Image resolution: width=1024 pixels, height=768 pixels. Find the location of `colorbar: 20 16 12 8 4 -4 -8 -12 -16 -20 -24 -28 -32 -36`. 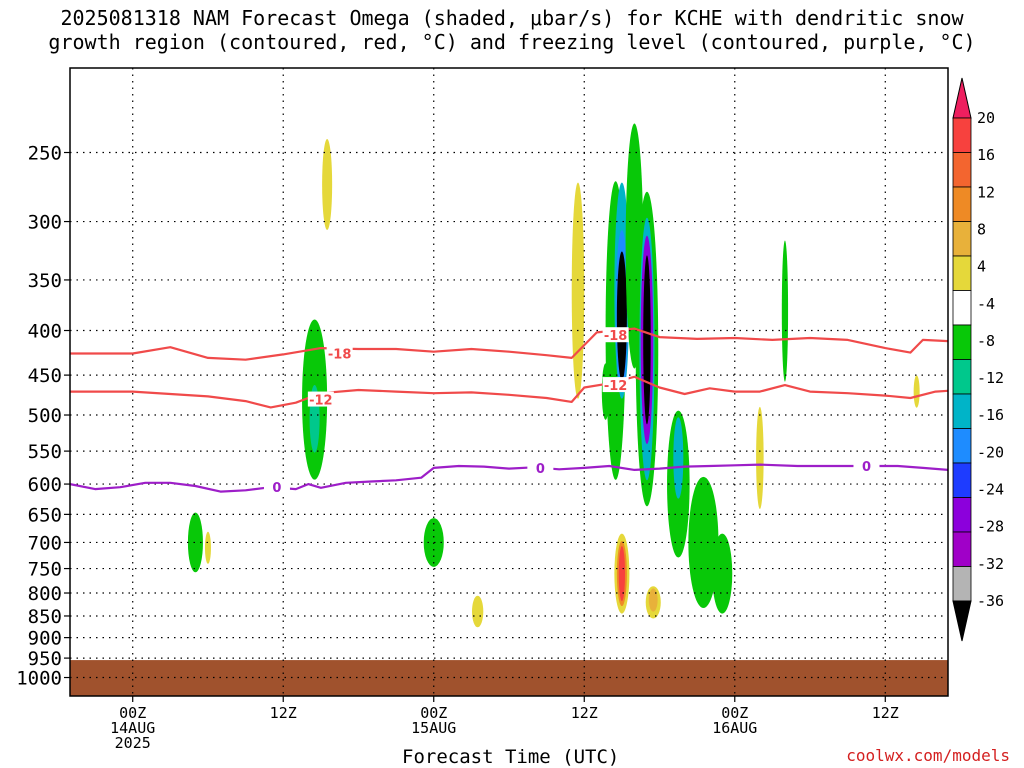

colorbar: 20 16 12 8 4 -4 -8 -12 -16 -20 -24 -28 -32 -36 is located at coordinates (978, 359).